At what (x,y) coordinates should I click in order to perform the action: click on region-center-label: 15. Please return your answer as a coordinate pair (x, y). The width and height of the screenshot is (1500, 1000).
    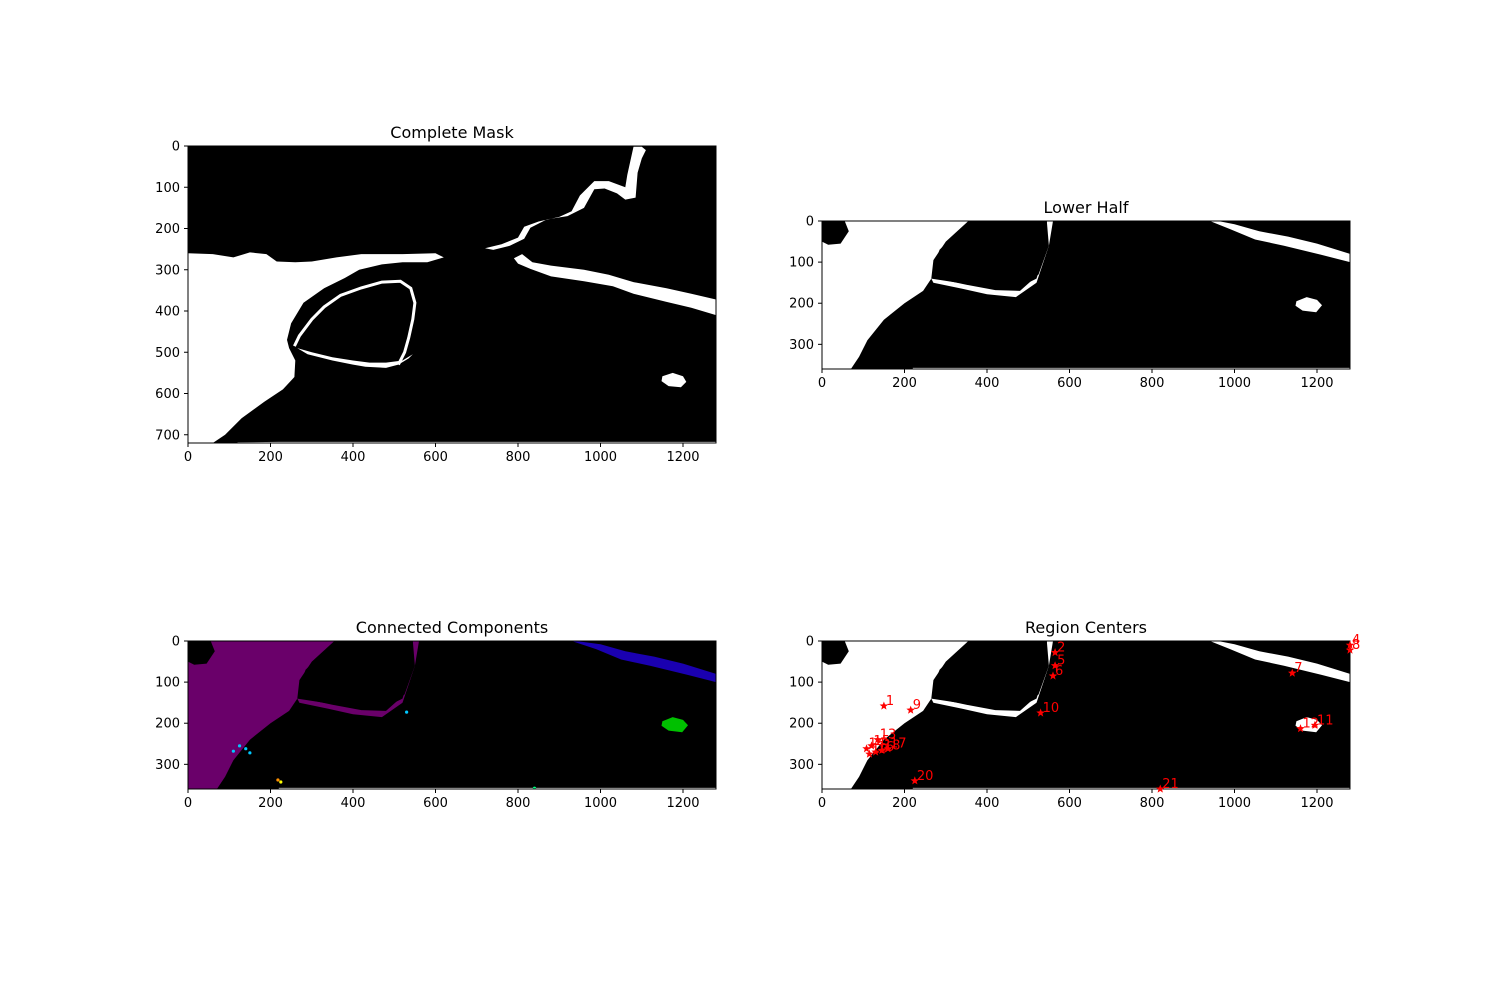
    Looking at the image, I should click on (882, 741).